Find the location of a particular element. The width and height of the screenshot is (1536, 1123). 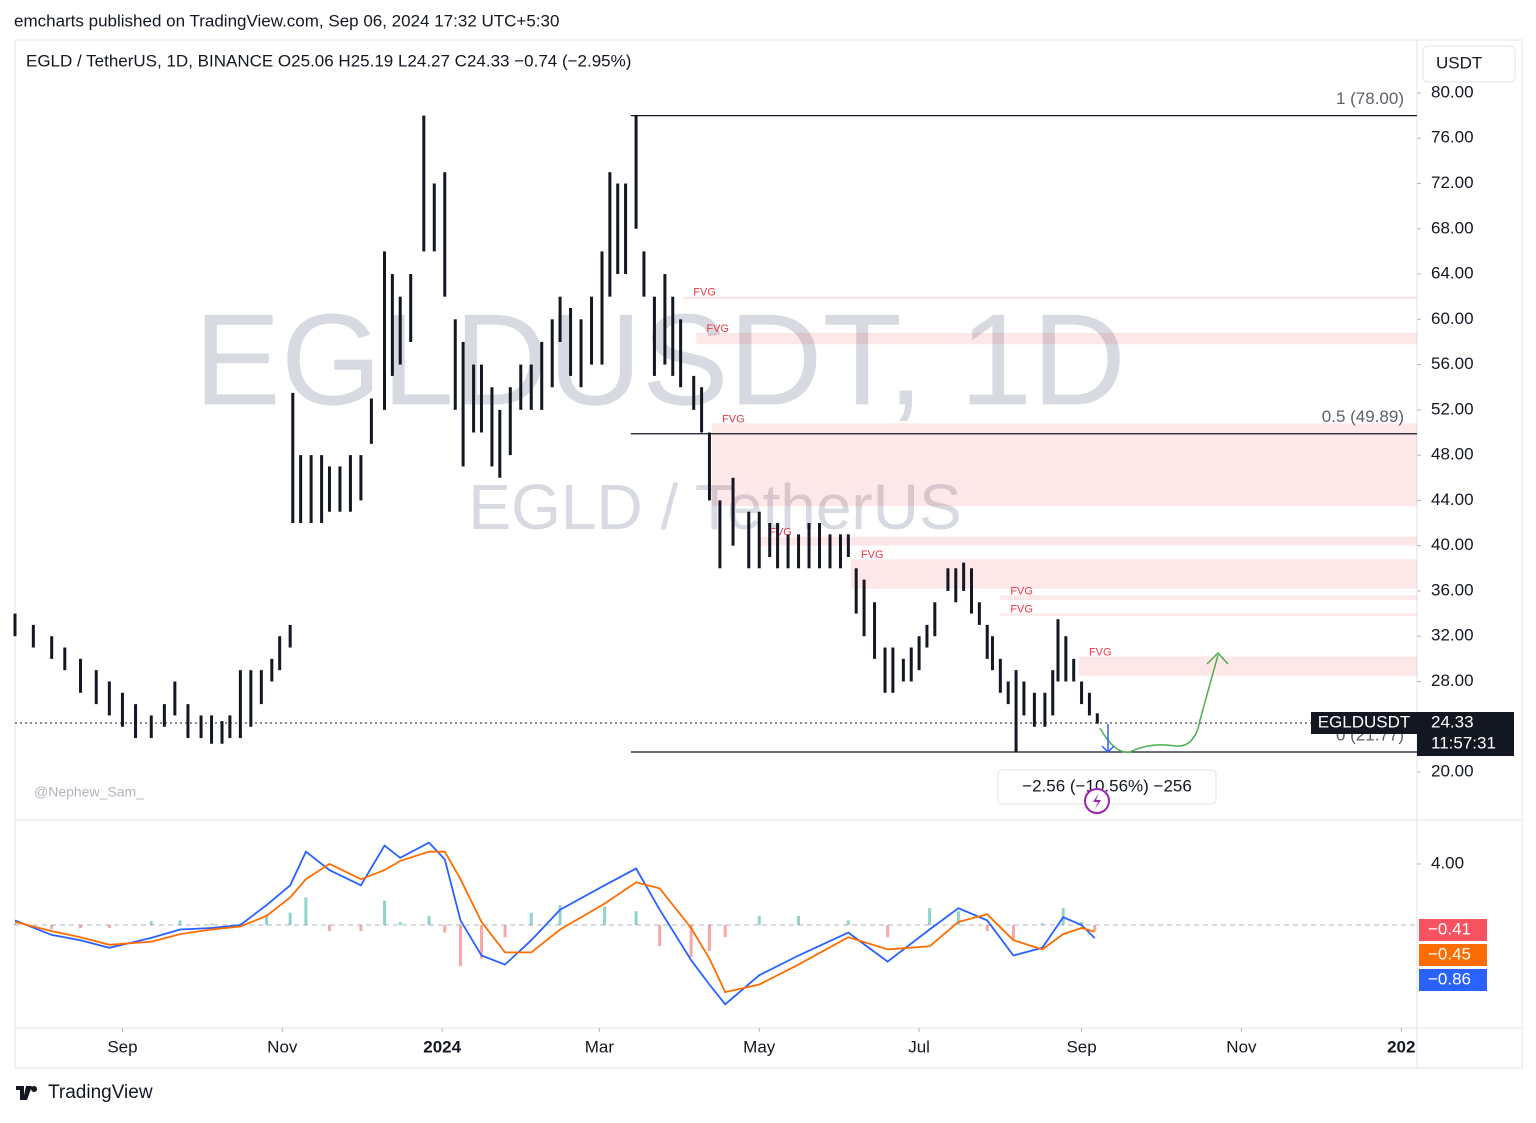

x-tick-label: Mar is located at coordinates (600, 1046).